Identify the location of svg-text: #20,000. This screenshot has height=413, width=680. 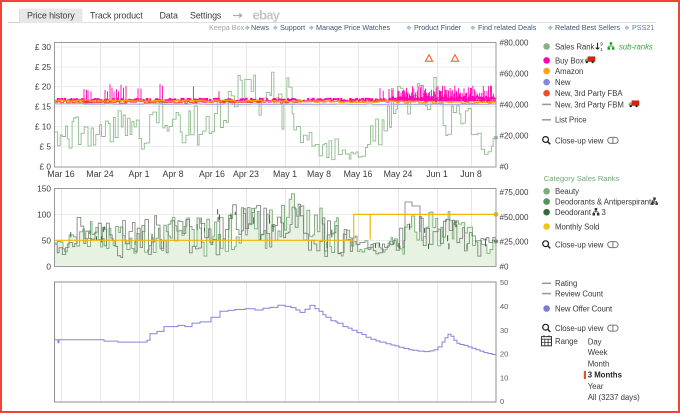
(514, 135).